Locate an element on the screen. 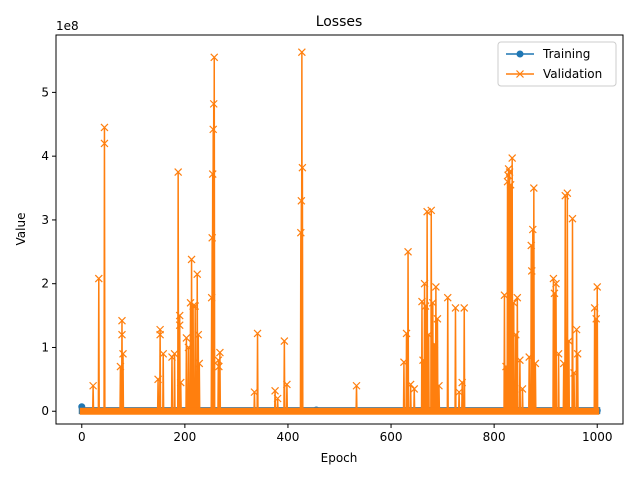 This screenshot has width=640, height=480. validation-point-8-b is located at coordinates (158, 379).